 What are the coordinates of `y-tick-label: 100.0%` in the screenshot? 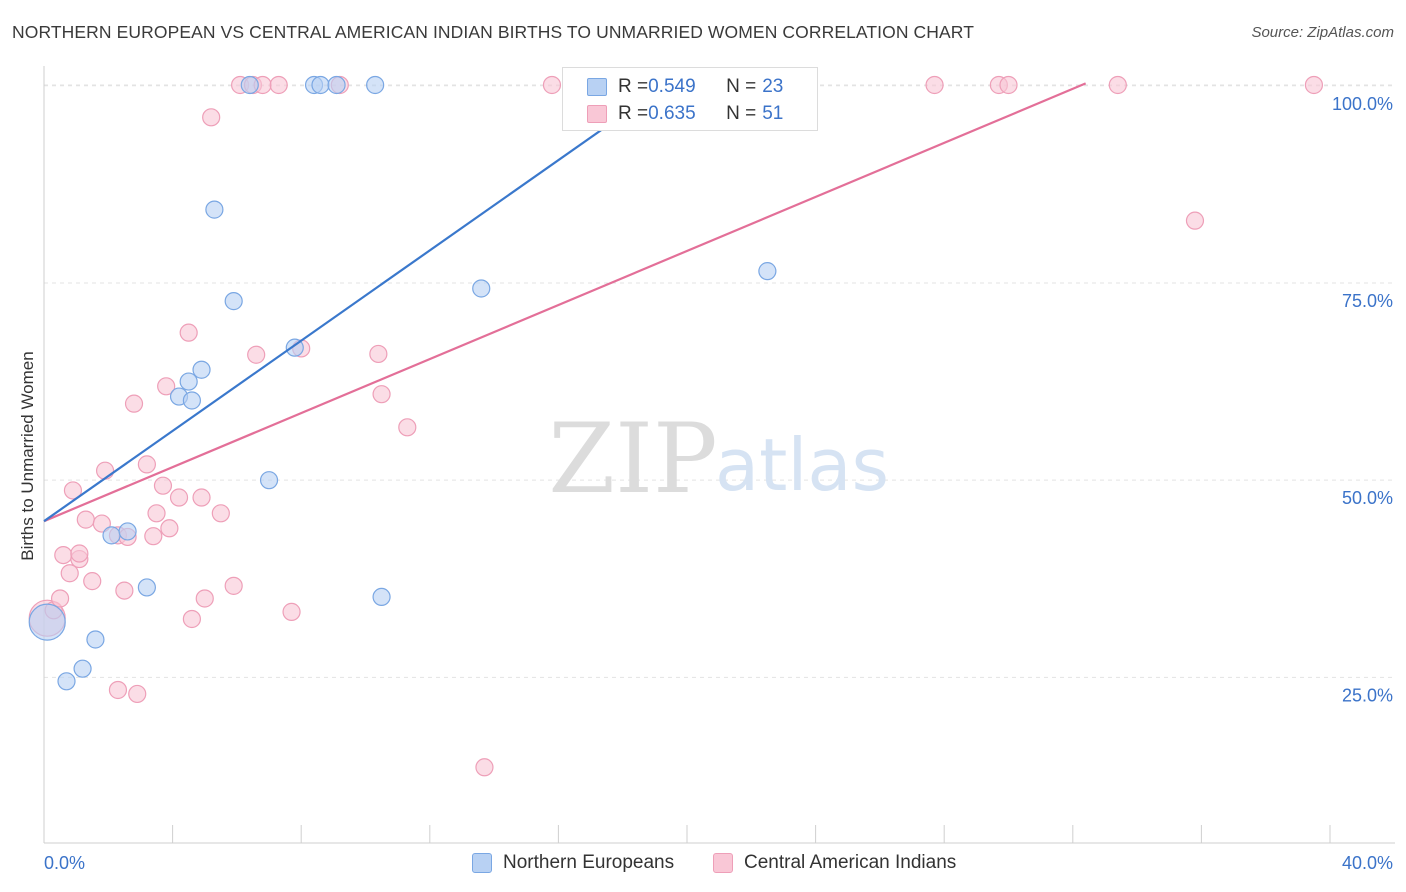 It's located at (1362, 104).